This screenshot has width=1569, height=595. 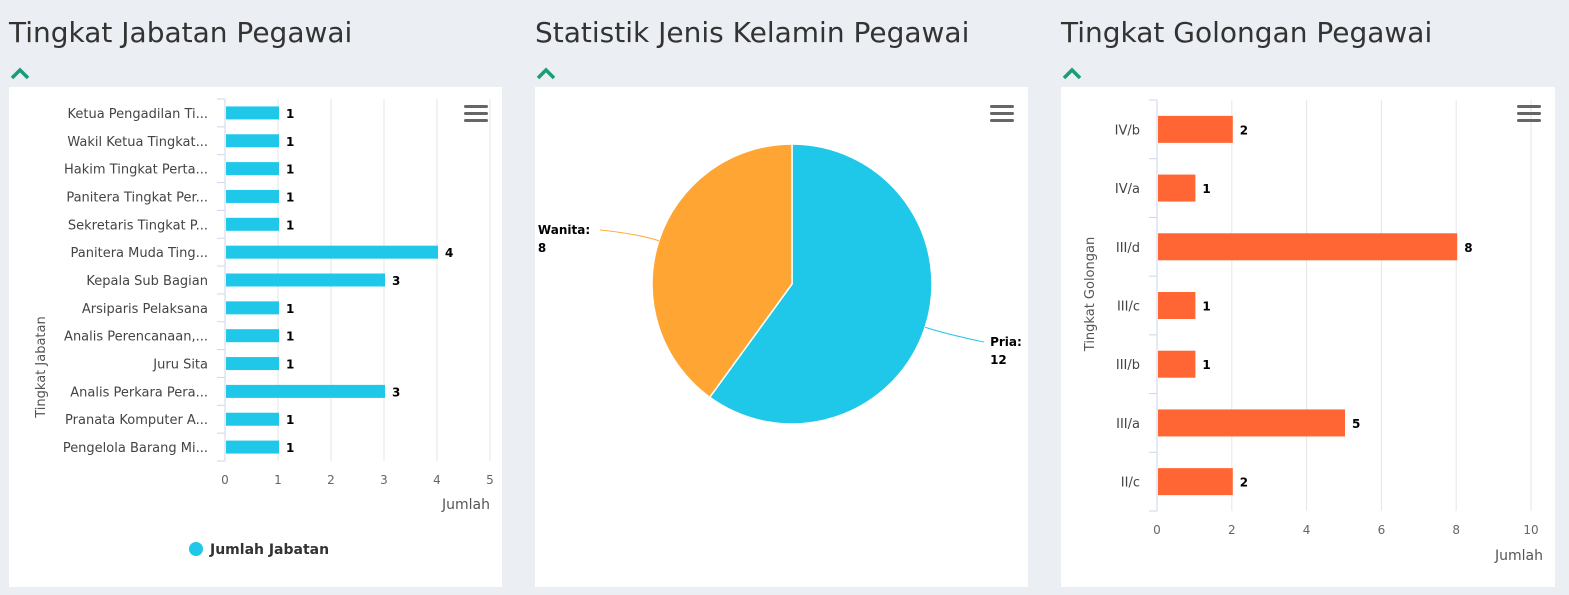 What do you see at coordinates (1127, 189) in the screenshot?
I see `category-label: IV/a` at bounding box center [1127, 189].